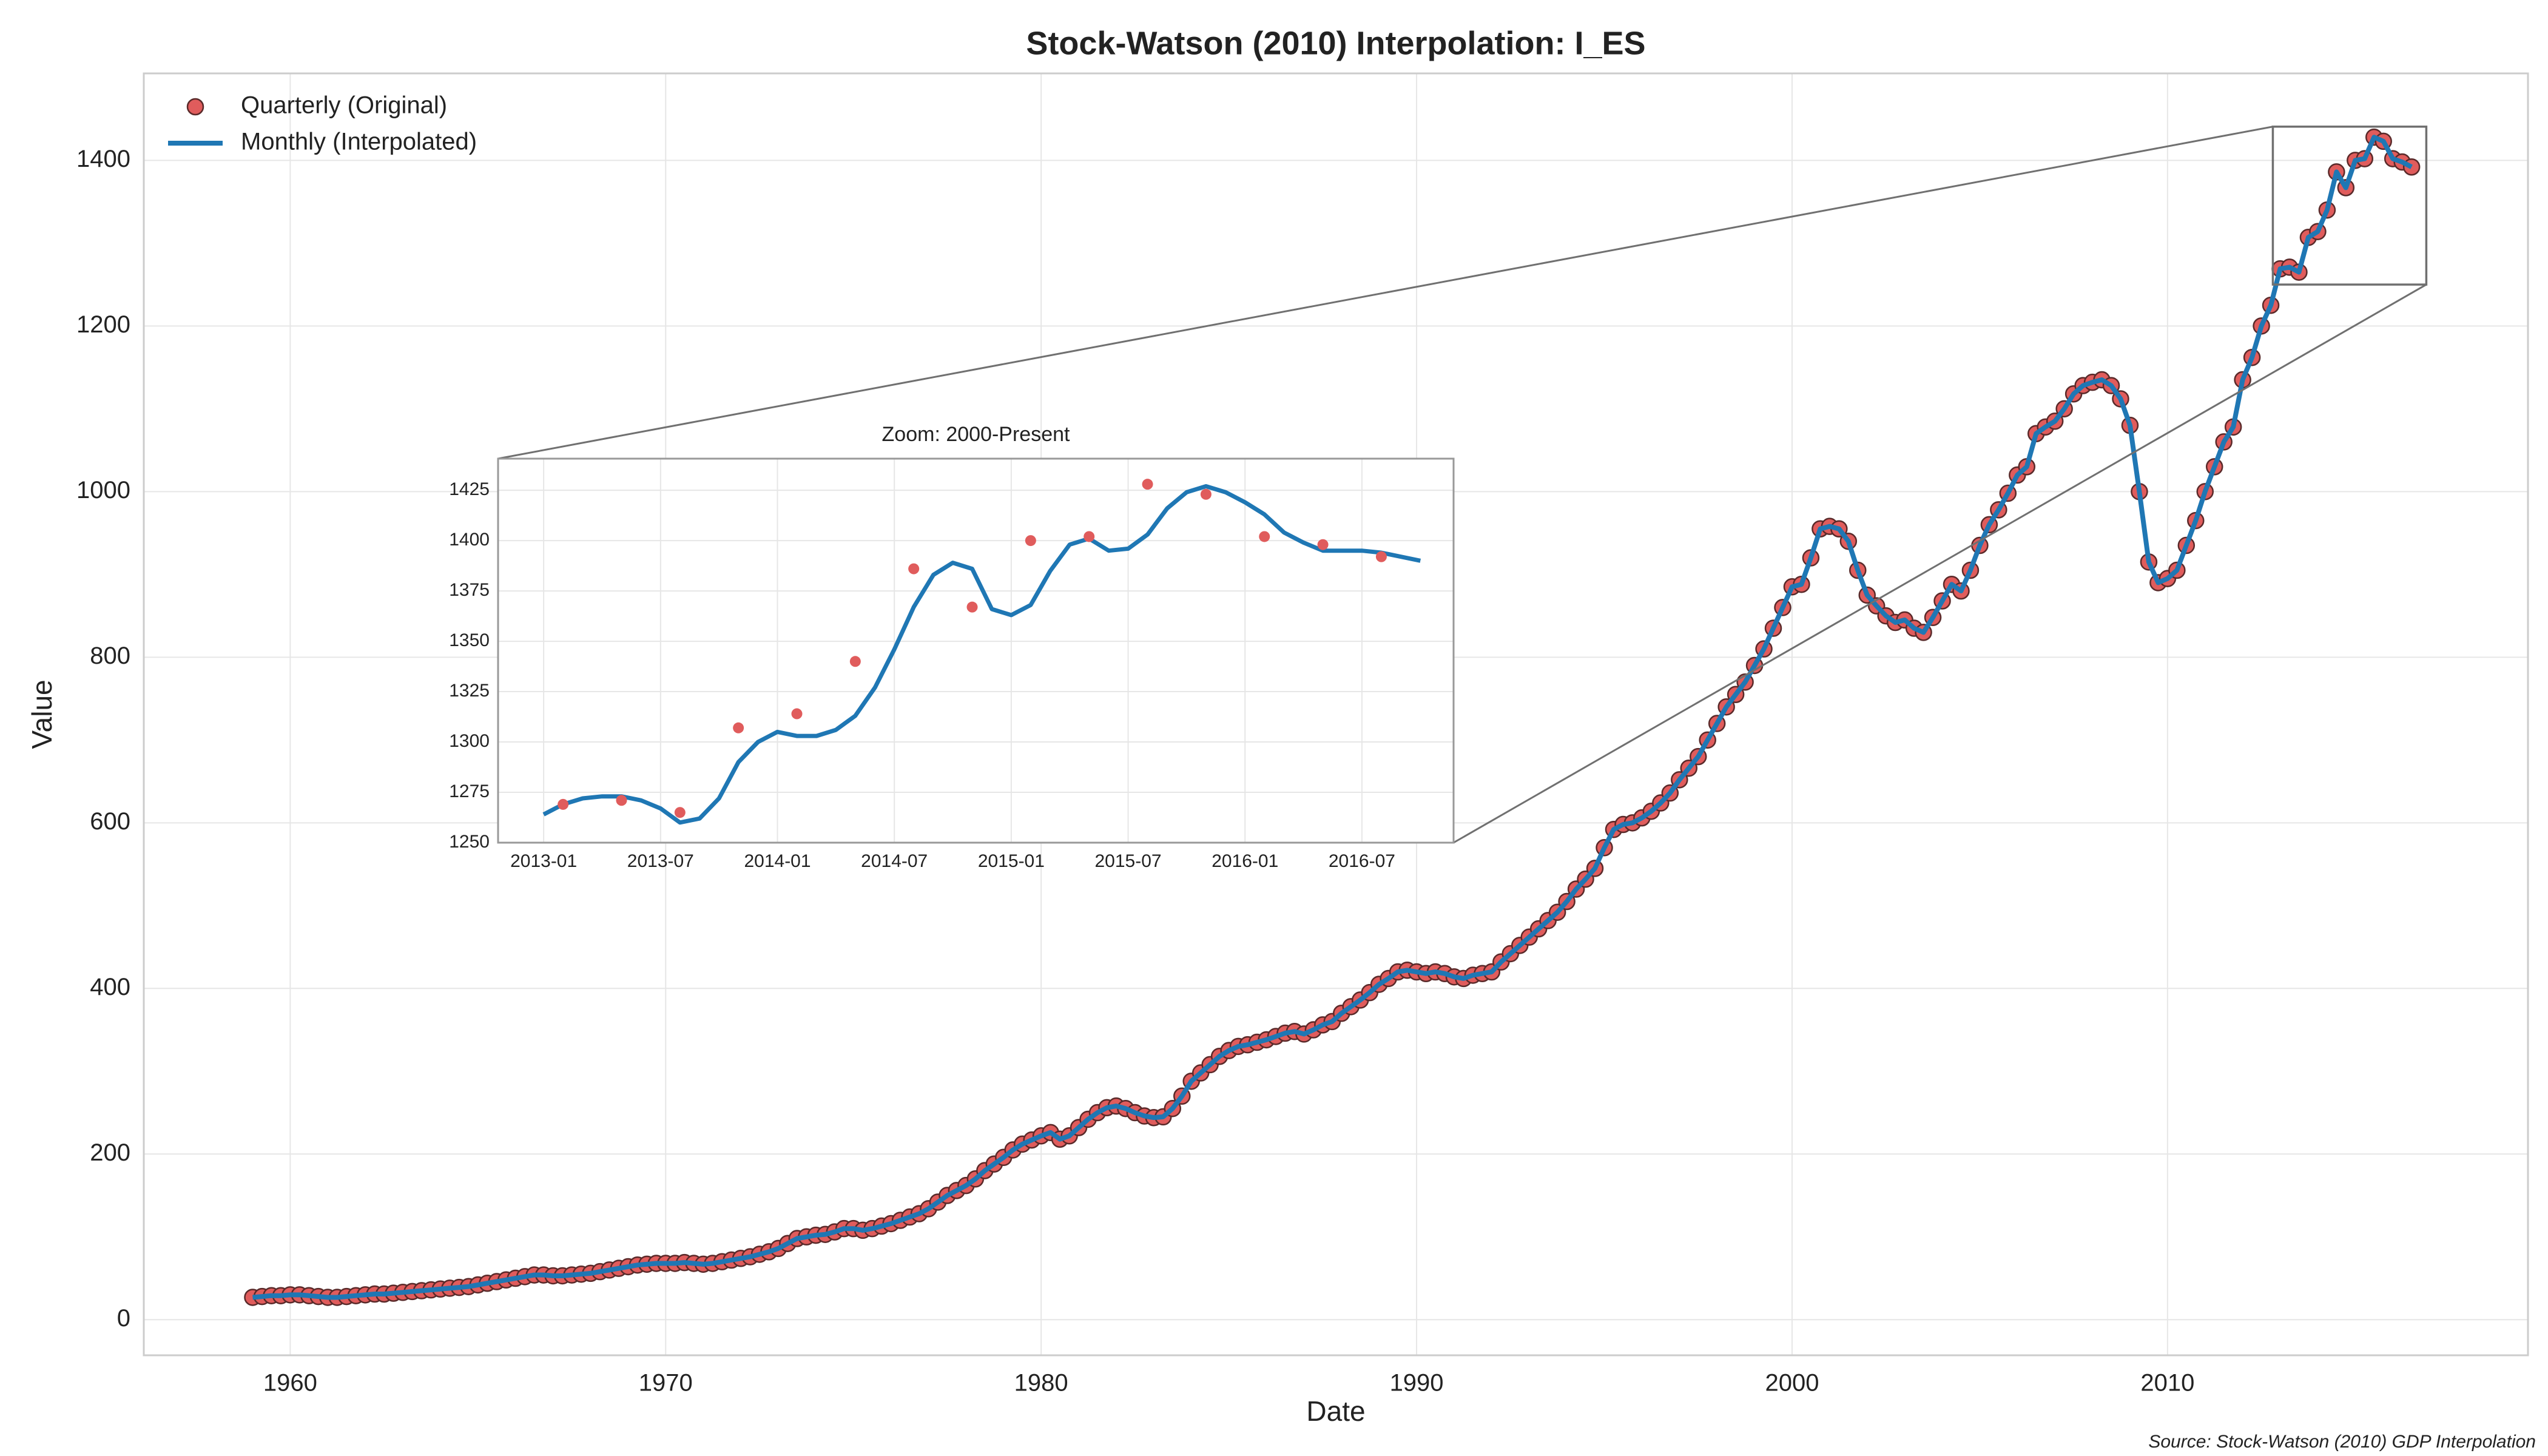 The image size is (2548, 1456). I want to click on x-tick-label: 1960, so click(290, 1383).